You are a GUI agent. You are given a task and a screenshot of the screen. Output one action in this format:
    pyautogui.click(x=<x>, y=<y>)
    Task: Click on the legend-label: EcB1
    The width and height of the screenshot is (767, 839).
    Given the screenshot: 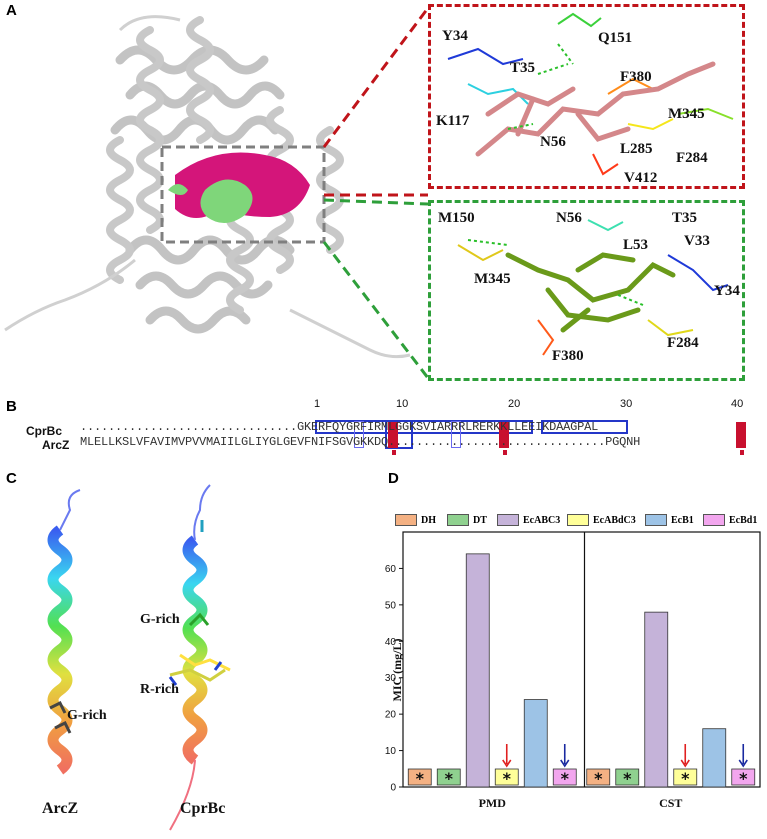 What is the action you would take?
    pyautogui.click(x=682, y=520)
    